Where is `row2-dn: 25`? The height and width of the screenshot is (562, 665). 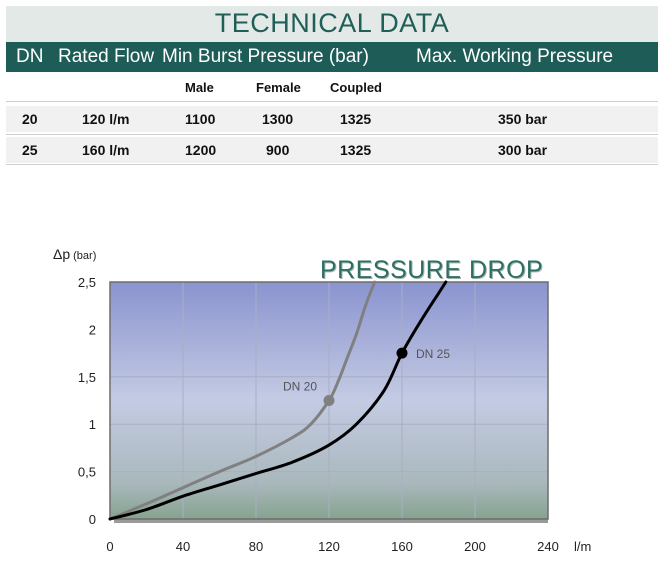
row2-dn: 25 is located at coordinates (30, 150).